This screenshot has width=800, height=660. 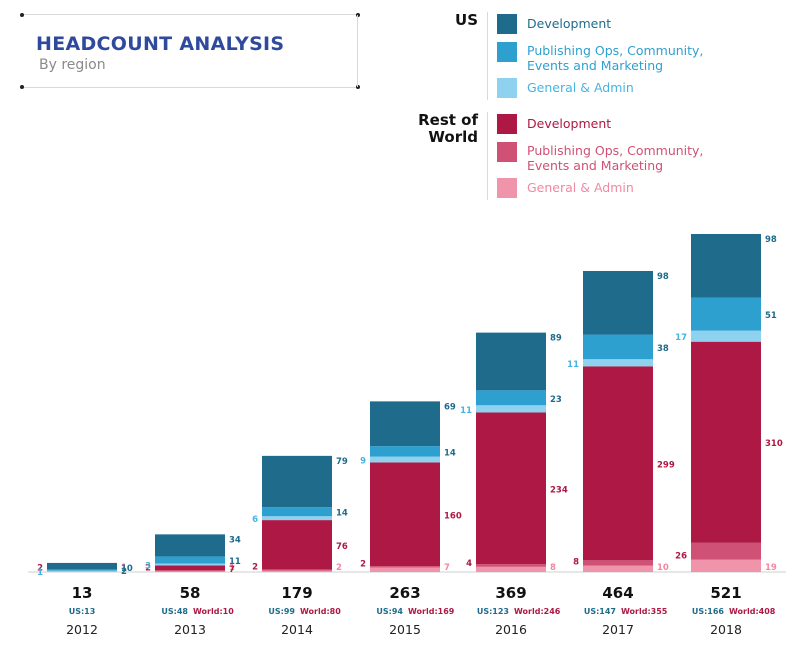 I want to click on total-label: 263, so click(x=404, y=593).